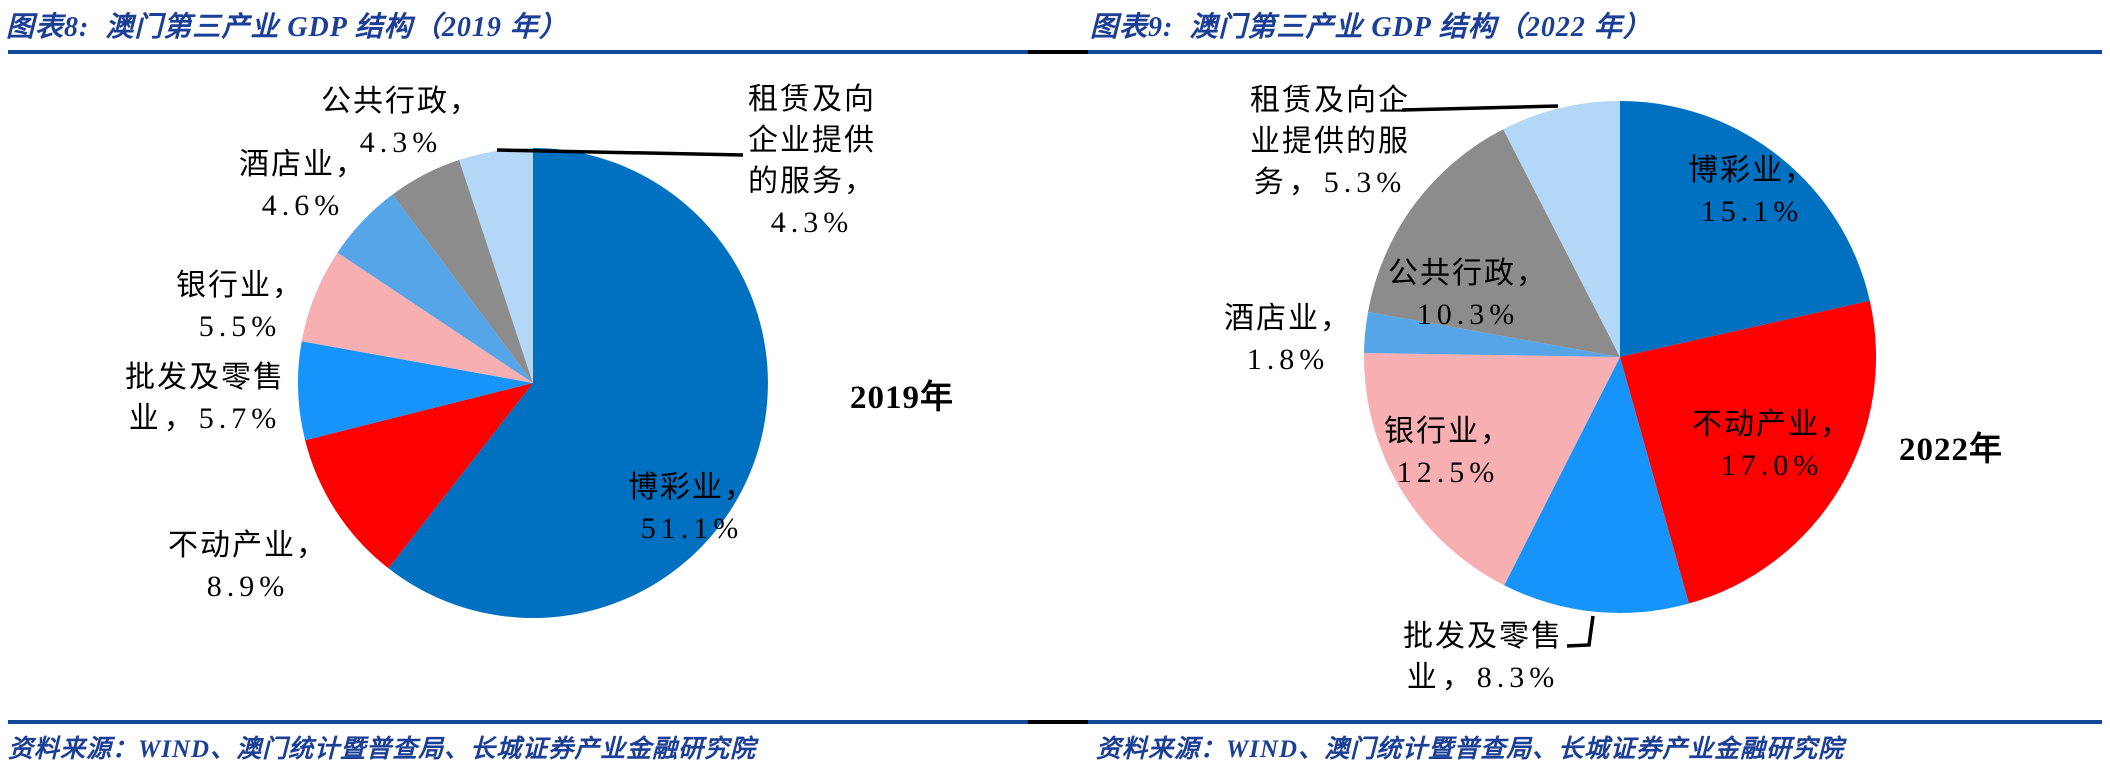 The height and width of the screenshot is (770, 2110). I want to click on chart2-label-banking: 银行业， 12.5%, so click(1448, 451).